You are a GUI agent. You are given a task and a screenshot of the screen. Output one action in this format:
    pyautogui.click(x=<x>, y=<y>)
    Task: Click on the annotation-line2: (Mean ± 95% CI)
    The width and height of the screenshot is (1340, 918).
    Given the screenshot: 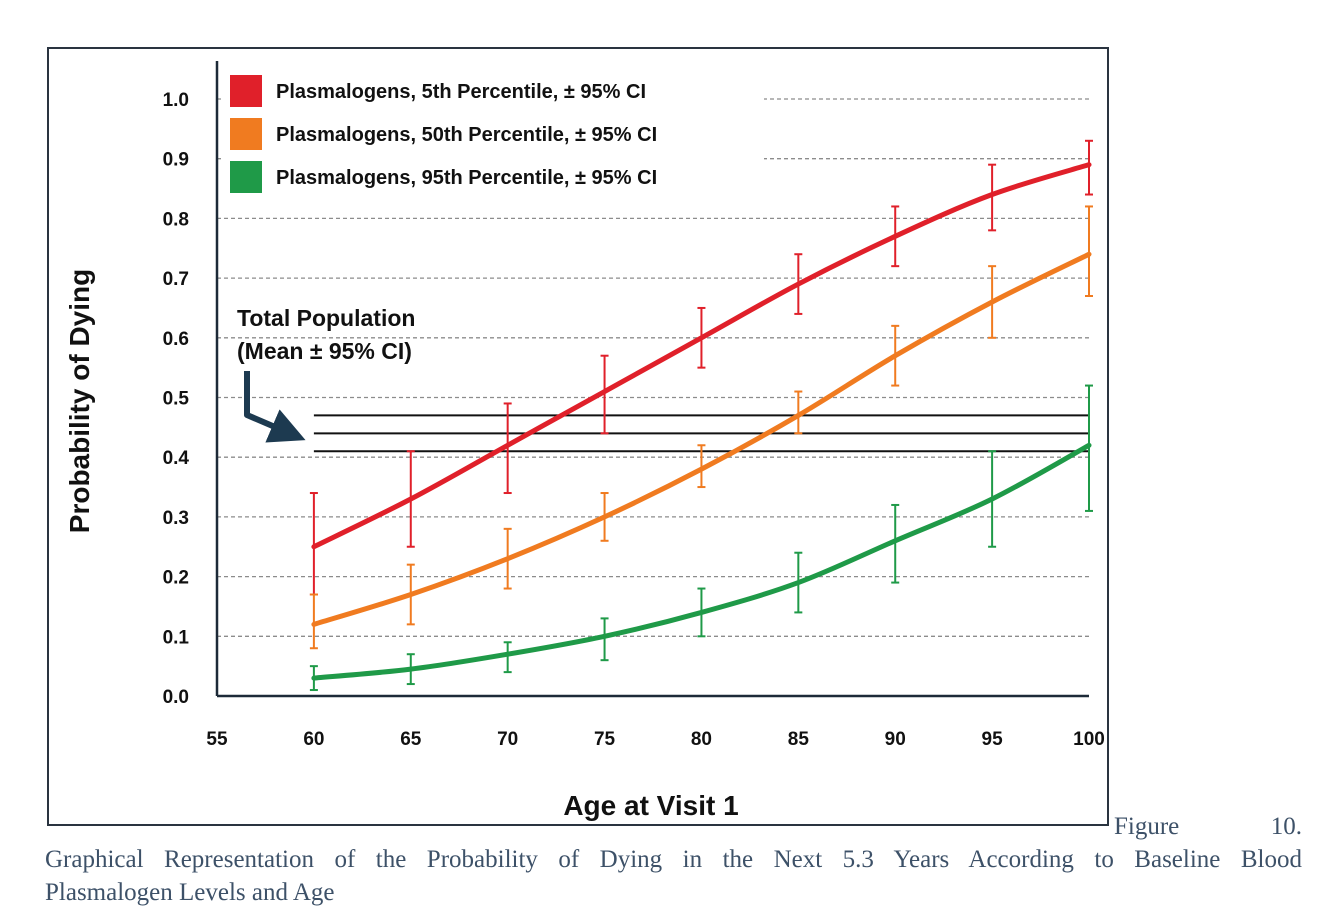 What is the action you would take?
    pyautogui.click(x=324, y=351)
    